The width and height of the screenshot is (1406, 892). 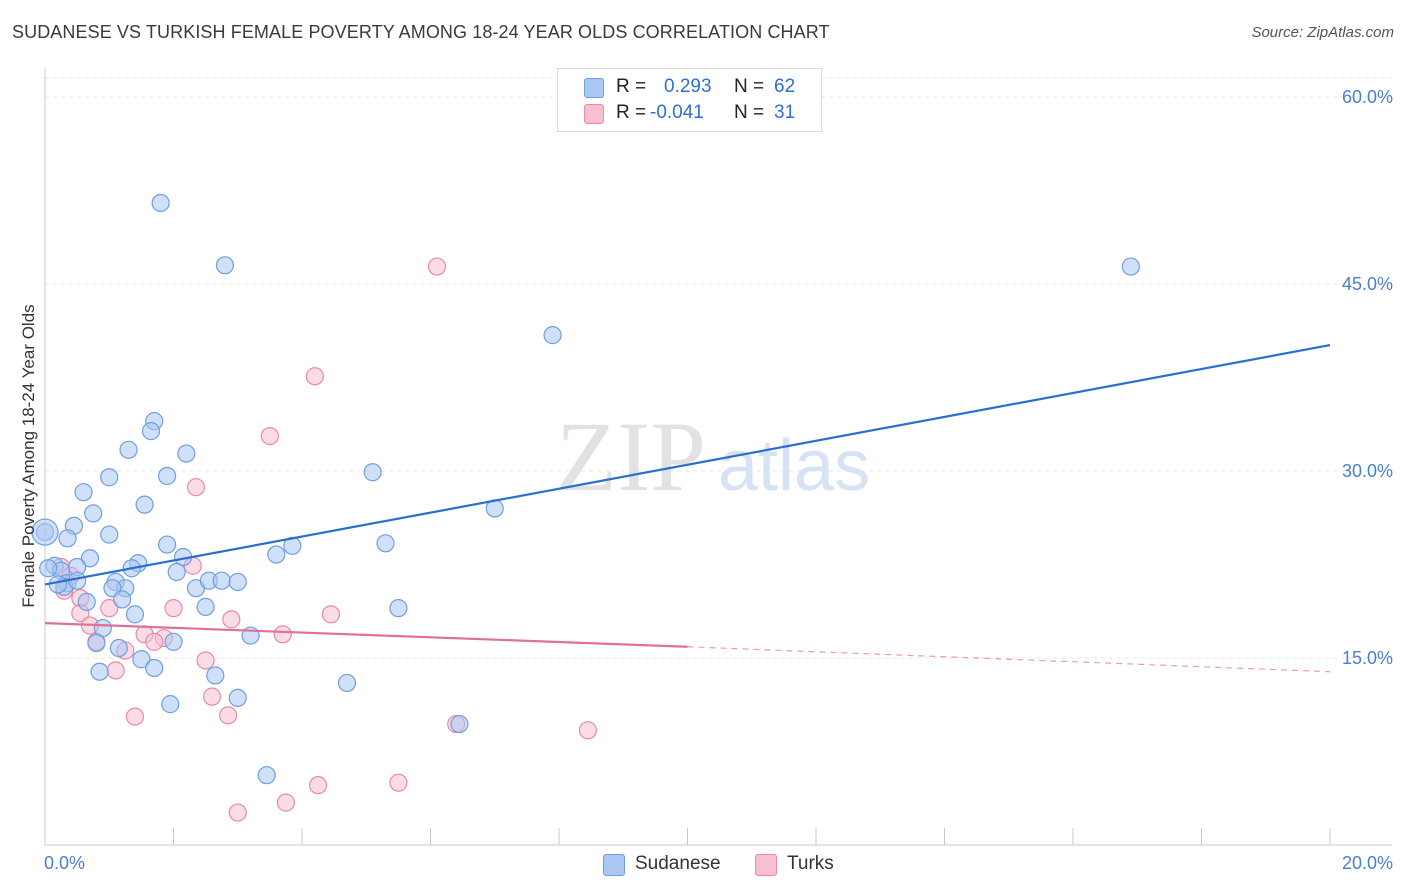 What do you see at coordinates (713, 456) in the screenshot?
I see `watermark: ZIP atlas` at bounding box center [713, 456].